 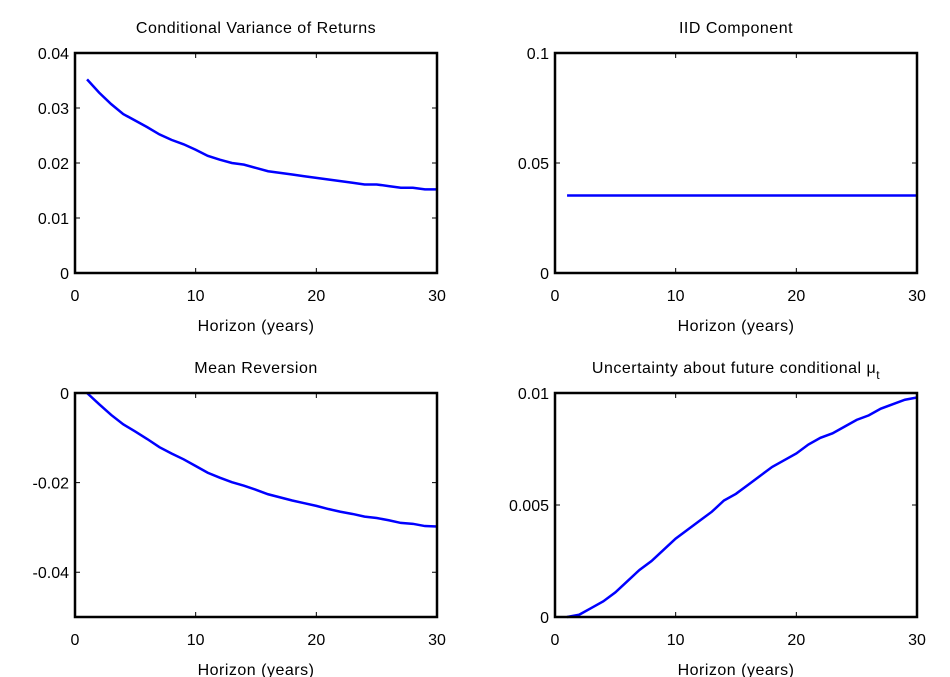 I want to click on subplot-title: Uncertainty about future conditional μt, so click(x=736, y=371).